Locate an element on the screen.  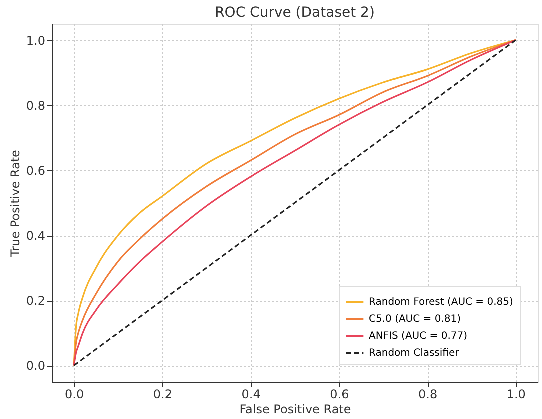
x-tick-label: 0.4 is located at coordinates (251, 395).